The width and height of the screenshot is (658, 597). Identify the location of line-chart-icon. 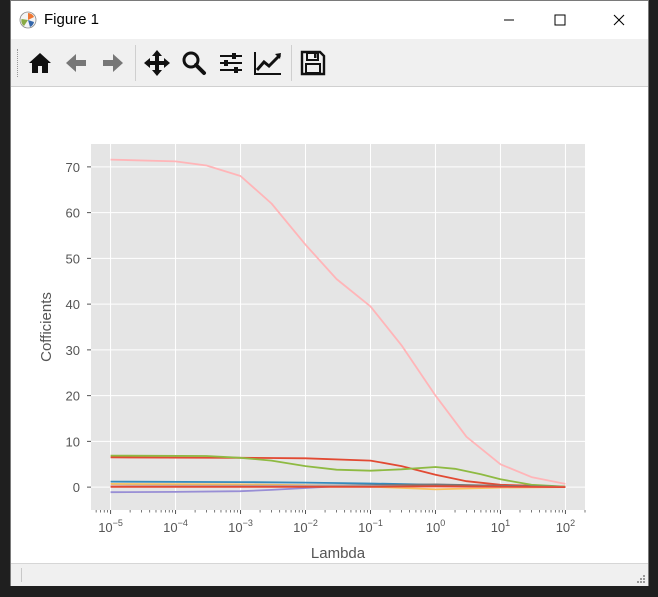
(268, 63).